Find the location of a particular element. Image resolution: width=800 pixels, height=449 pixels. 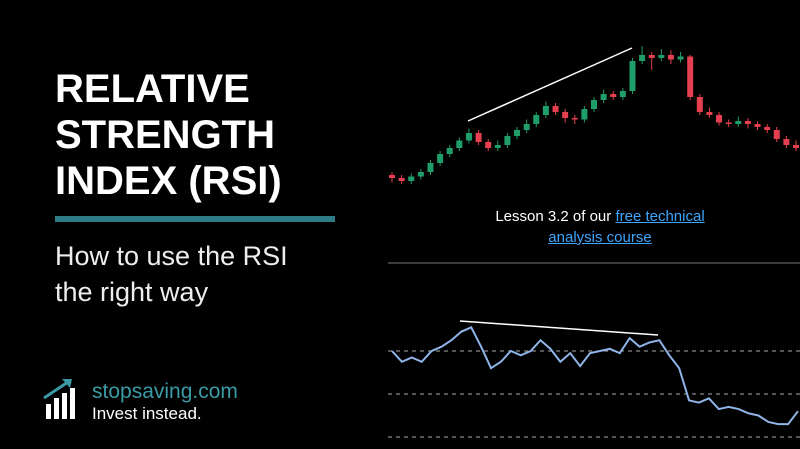

brand-tagline: Invest instead. is located at coordinates (147, 413).